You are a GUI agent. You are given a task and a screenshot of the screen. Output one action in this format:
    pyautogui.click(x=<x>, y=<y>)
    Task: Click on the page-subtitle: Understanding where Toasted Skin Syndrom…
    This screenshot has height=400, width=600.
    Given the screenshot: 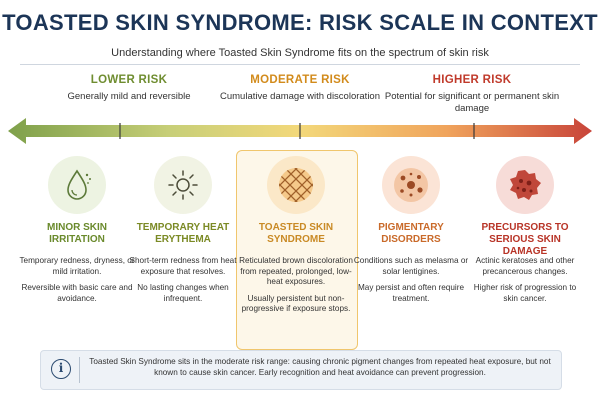 What is the action you would take?
    pyautogui.click(x=300, y=53)
    